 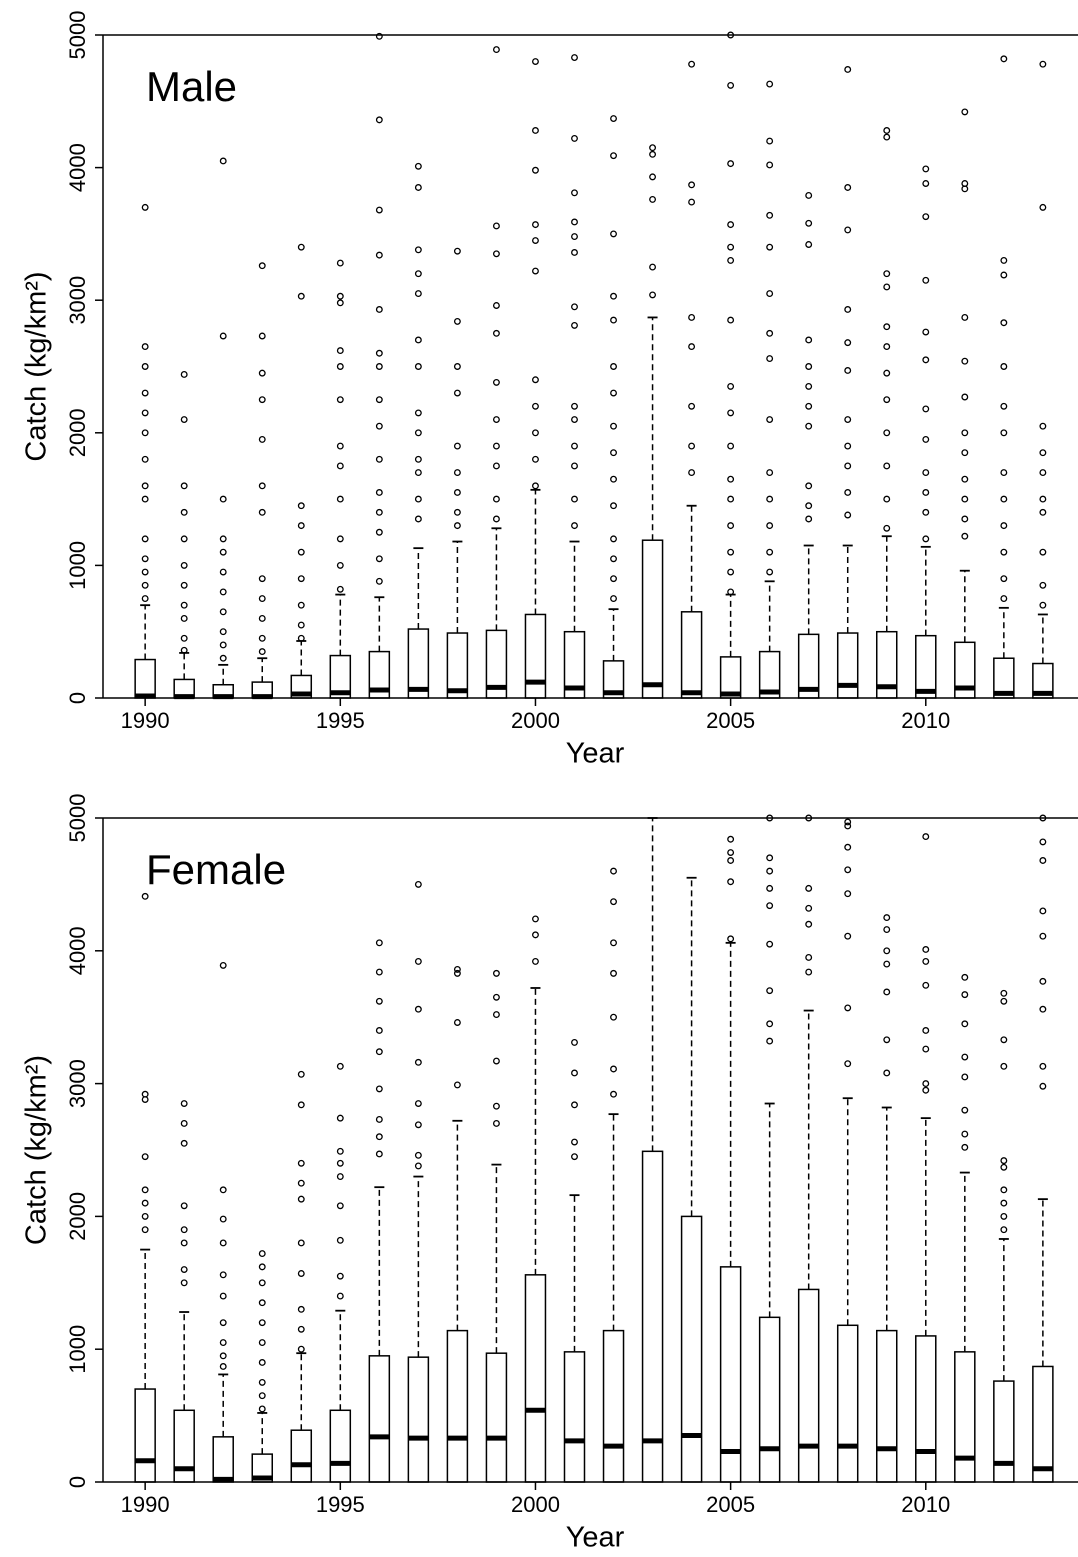 What do you see at coordinates (730, 720) in the screenshot?
I see `x-tick-label: 2005` at bounding box center [730, 720].